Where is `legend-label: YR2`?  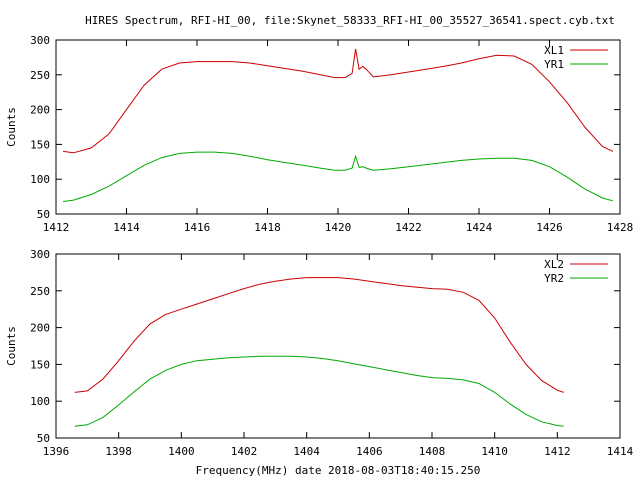
legend-label: YR2 is located at coordinates (554, 278).